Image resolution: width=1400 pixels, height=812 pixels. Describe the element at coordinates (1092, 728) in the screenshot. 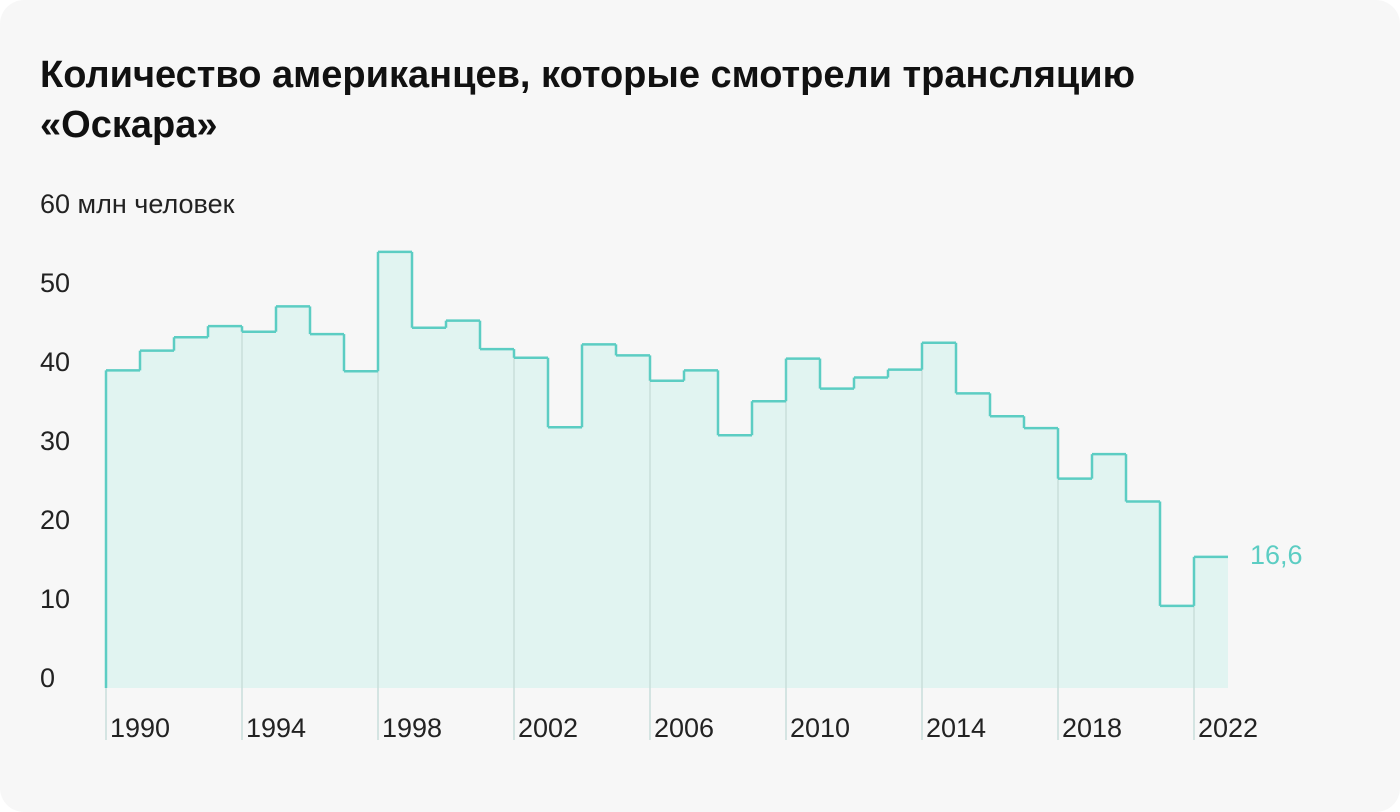

I see `x-tick-label: 2018` at that location.